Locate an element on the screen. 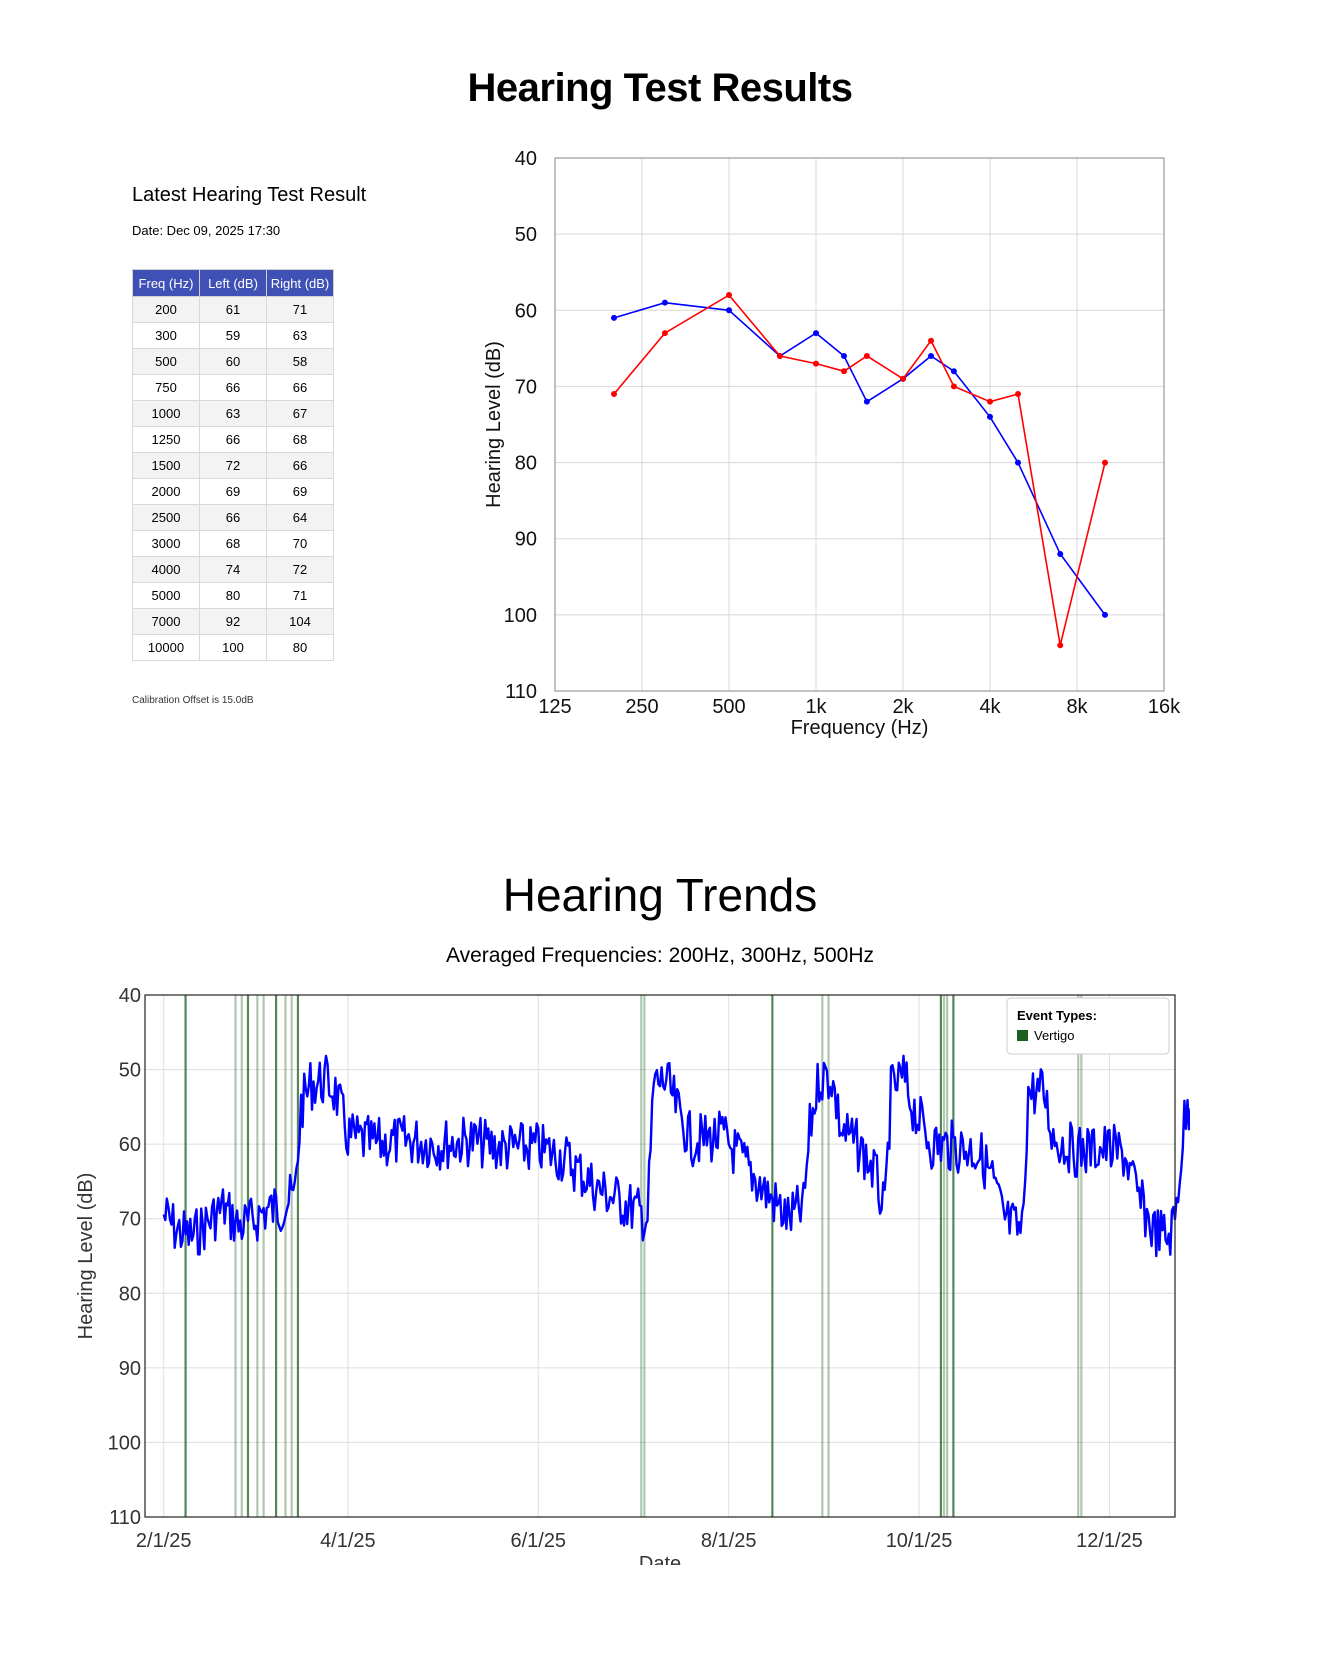 This screenshot has width=1320, height=1671. x-tick-label: 4/1/25 is located at coordinates (348, 1541).